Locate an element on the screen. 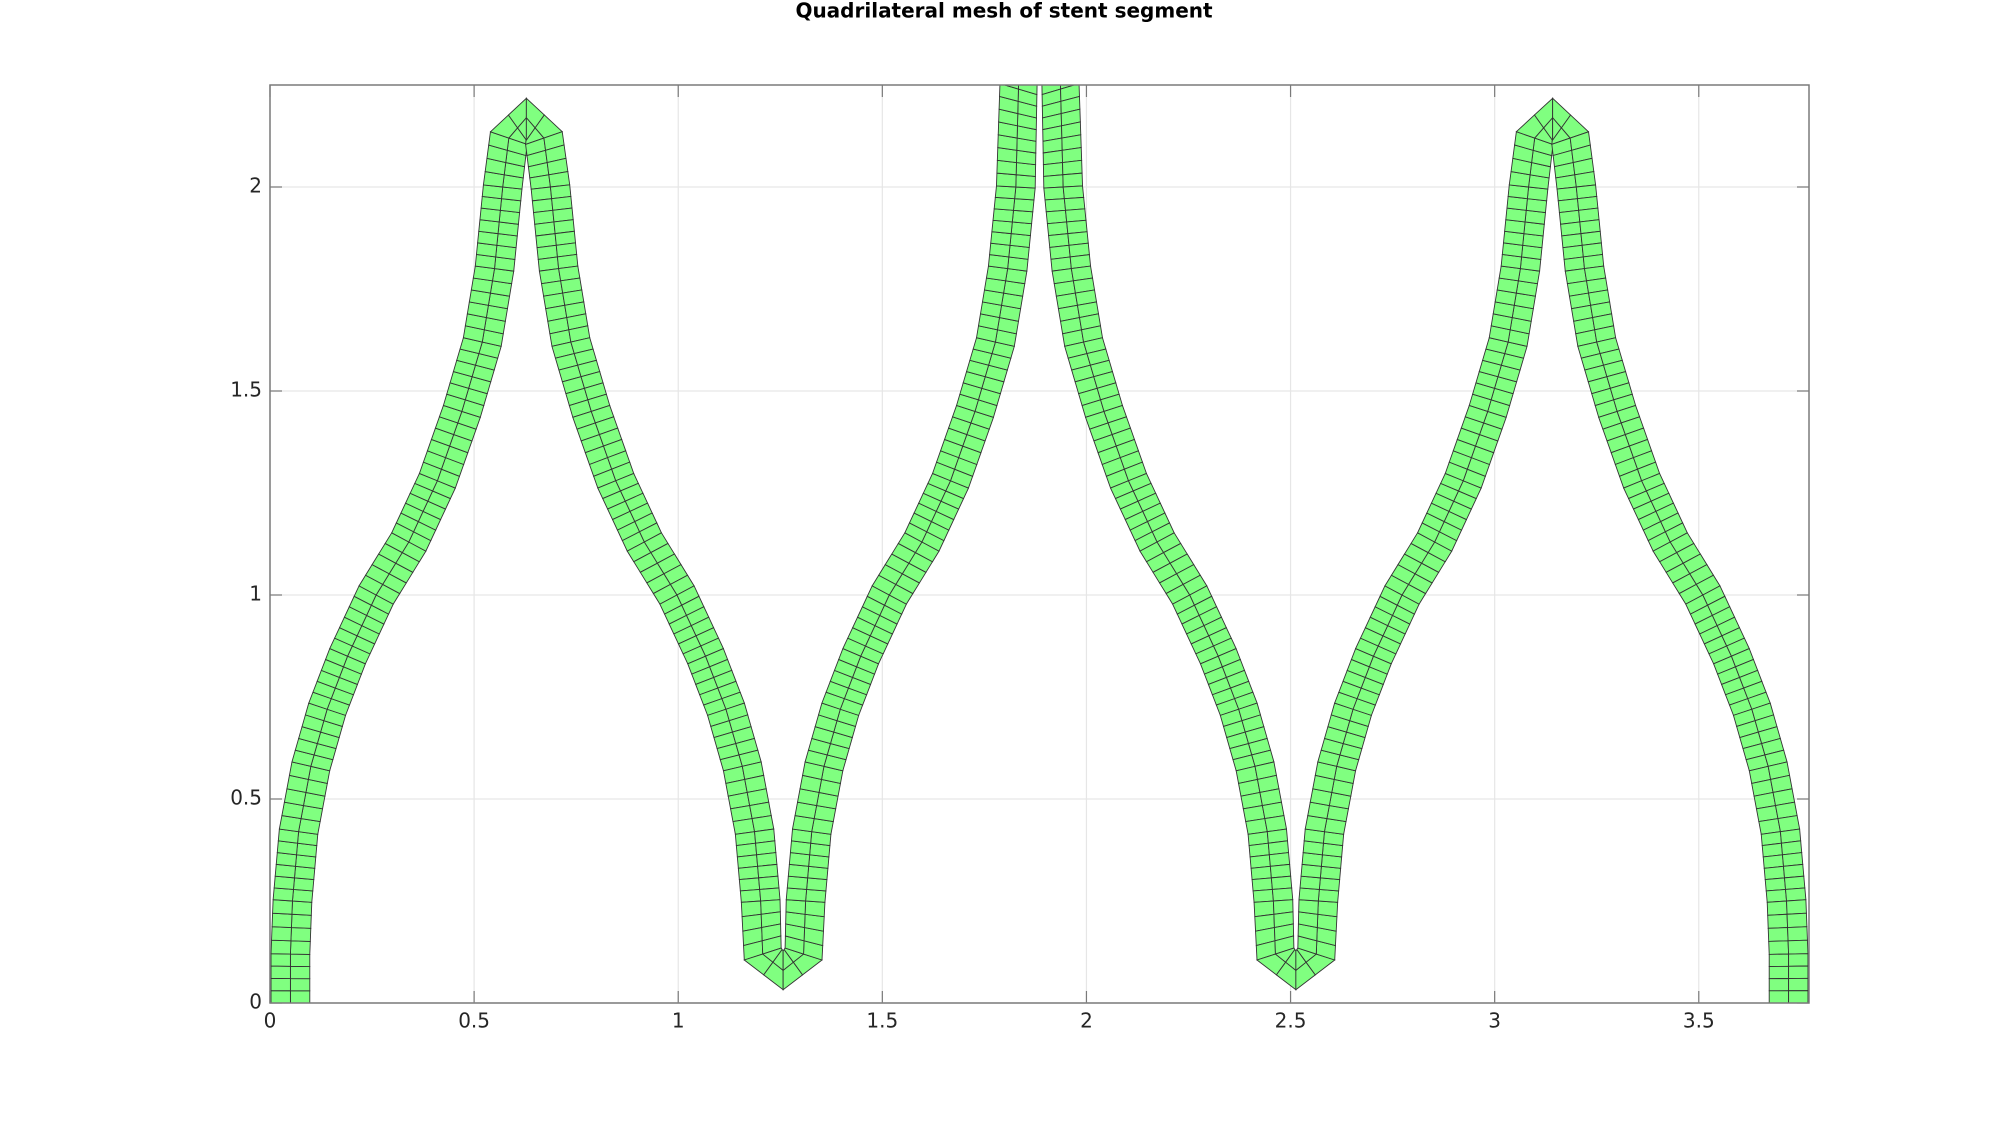 This screenshot has height=1121, width=2000. y-tick-label: 1 is located at coordinates (255, 594).